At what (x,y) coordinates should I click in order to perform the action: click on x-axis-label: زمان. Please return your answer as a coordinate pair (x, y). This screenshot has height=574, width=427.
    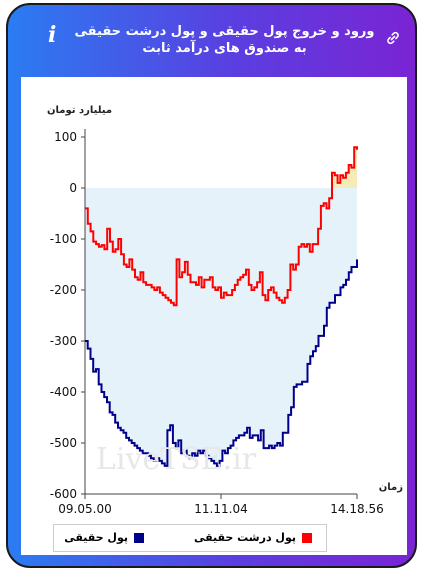
    Looking at the image, I should click on (391, 487).